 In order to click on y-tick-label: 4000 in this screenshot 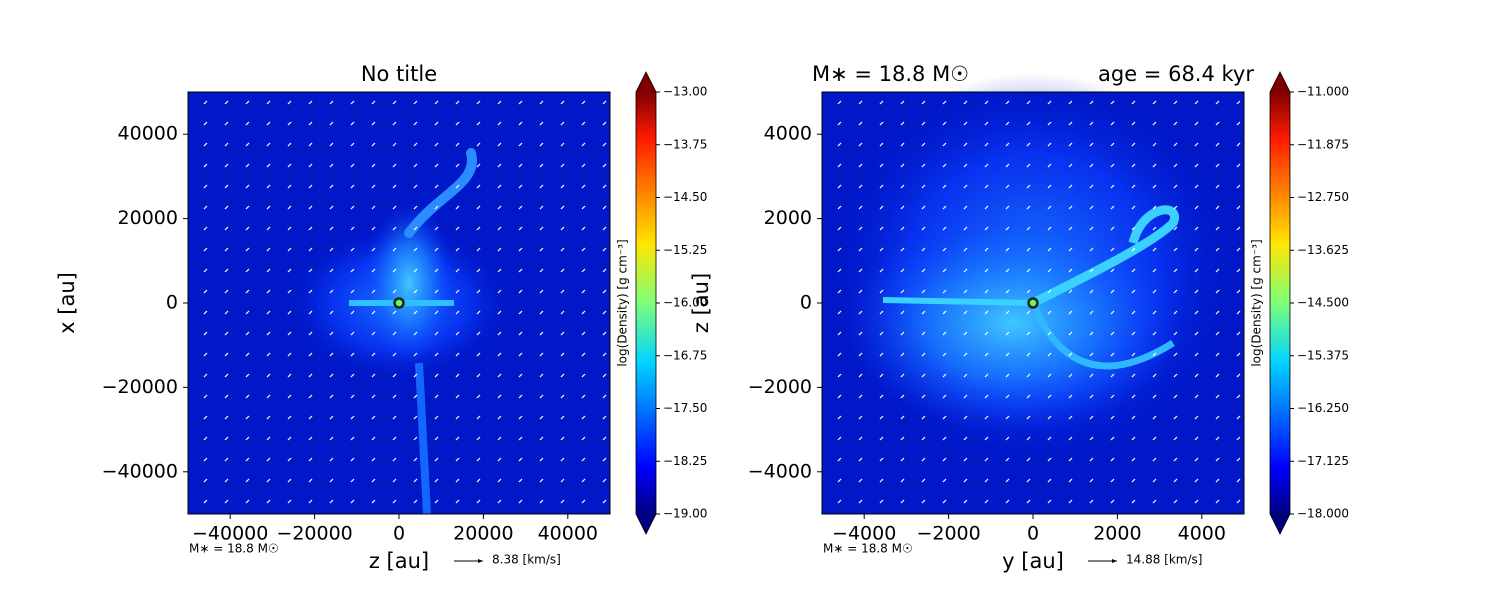, I will do `click(788, 134)`.